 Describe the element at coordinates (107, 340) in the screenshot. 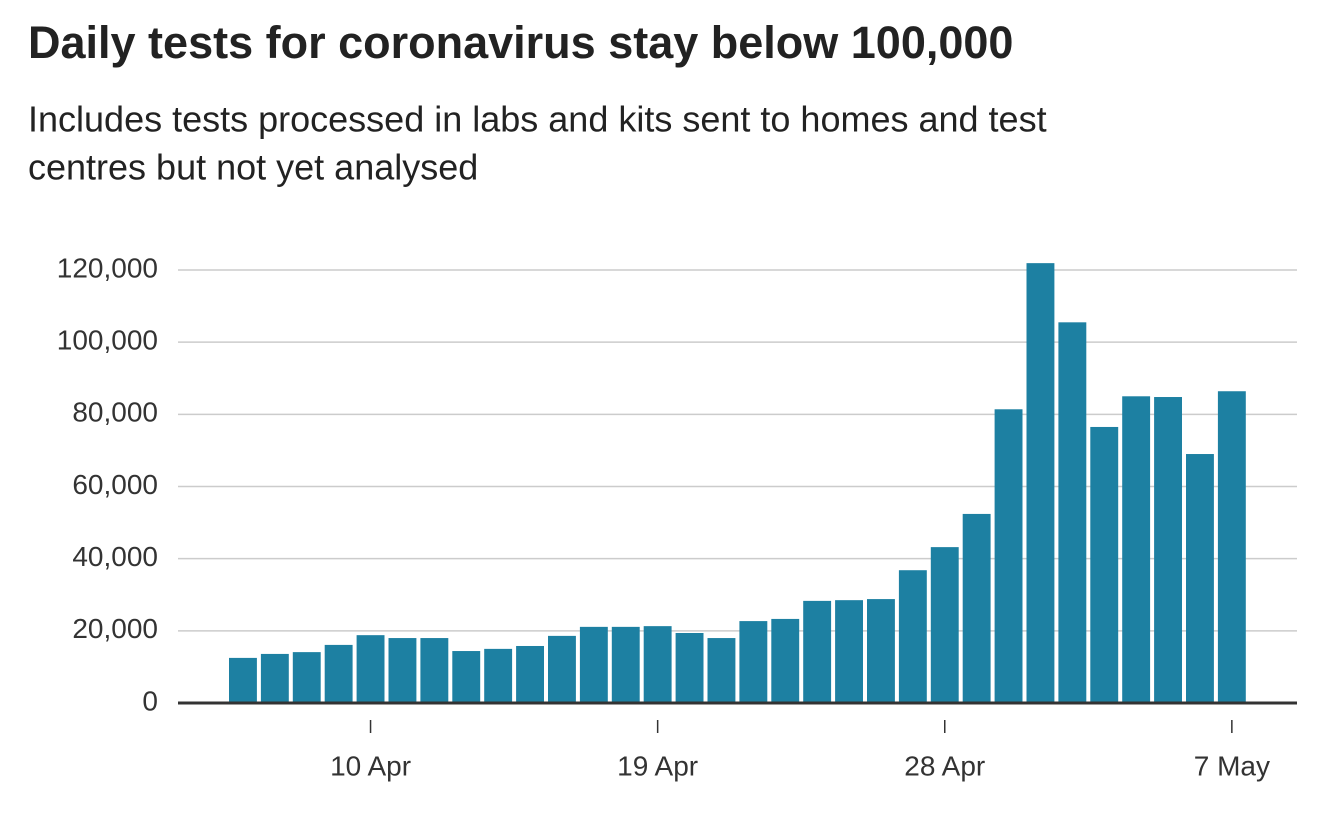

I see `y-tick-label: 100,000` at that location.